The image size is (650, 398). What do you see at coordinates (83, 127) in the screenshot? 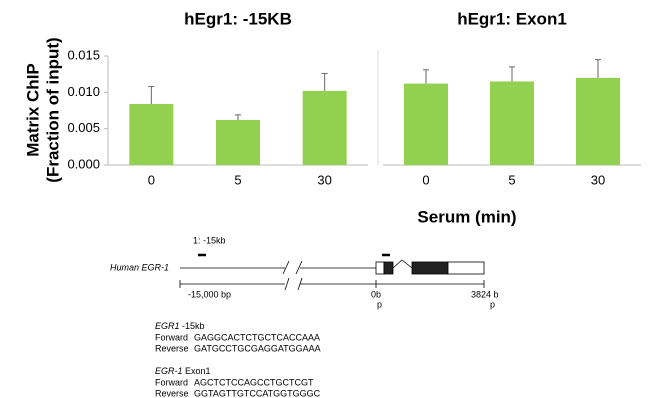
I see `y-tick-label: 0.005` at bounding box center [83, 127].